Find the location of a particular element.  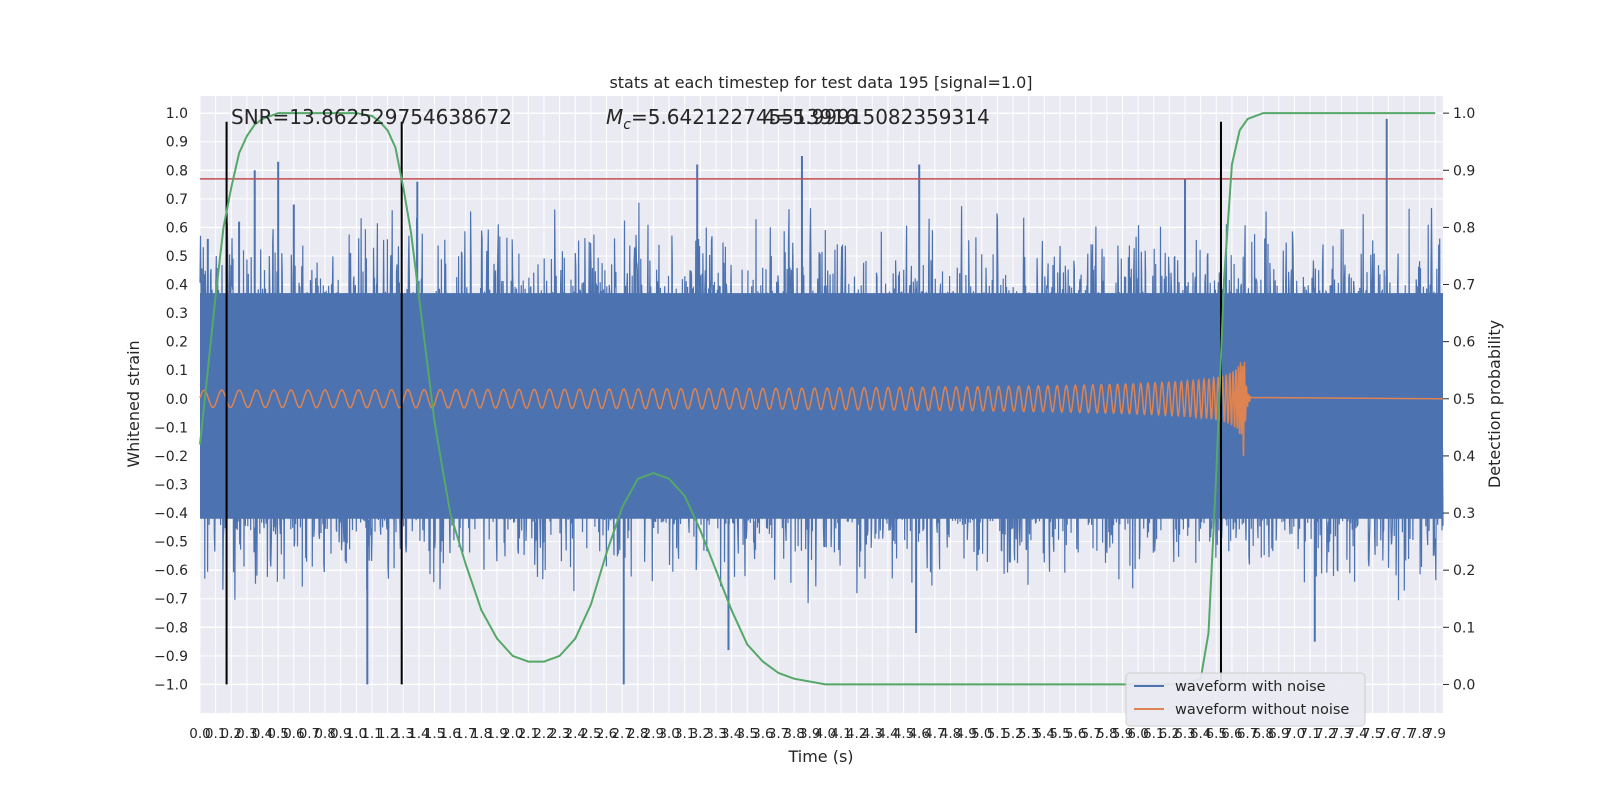

y-tick-label: −0.1 is located at coordinates (171, 428).